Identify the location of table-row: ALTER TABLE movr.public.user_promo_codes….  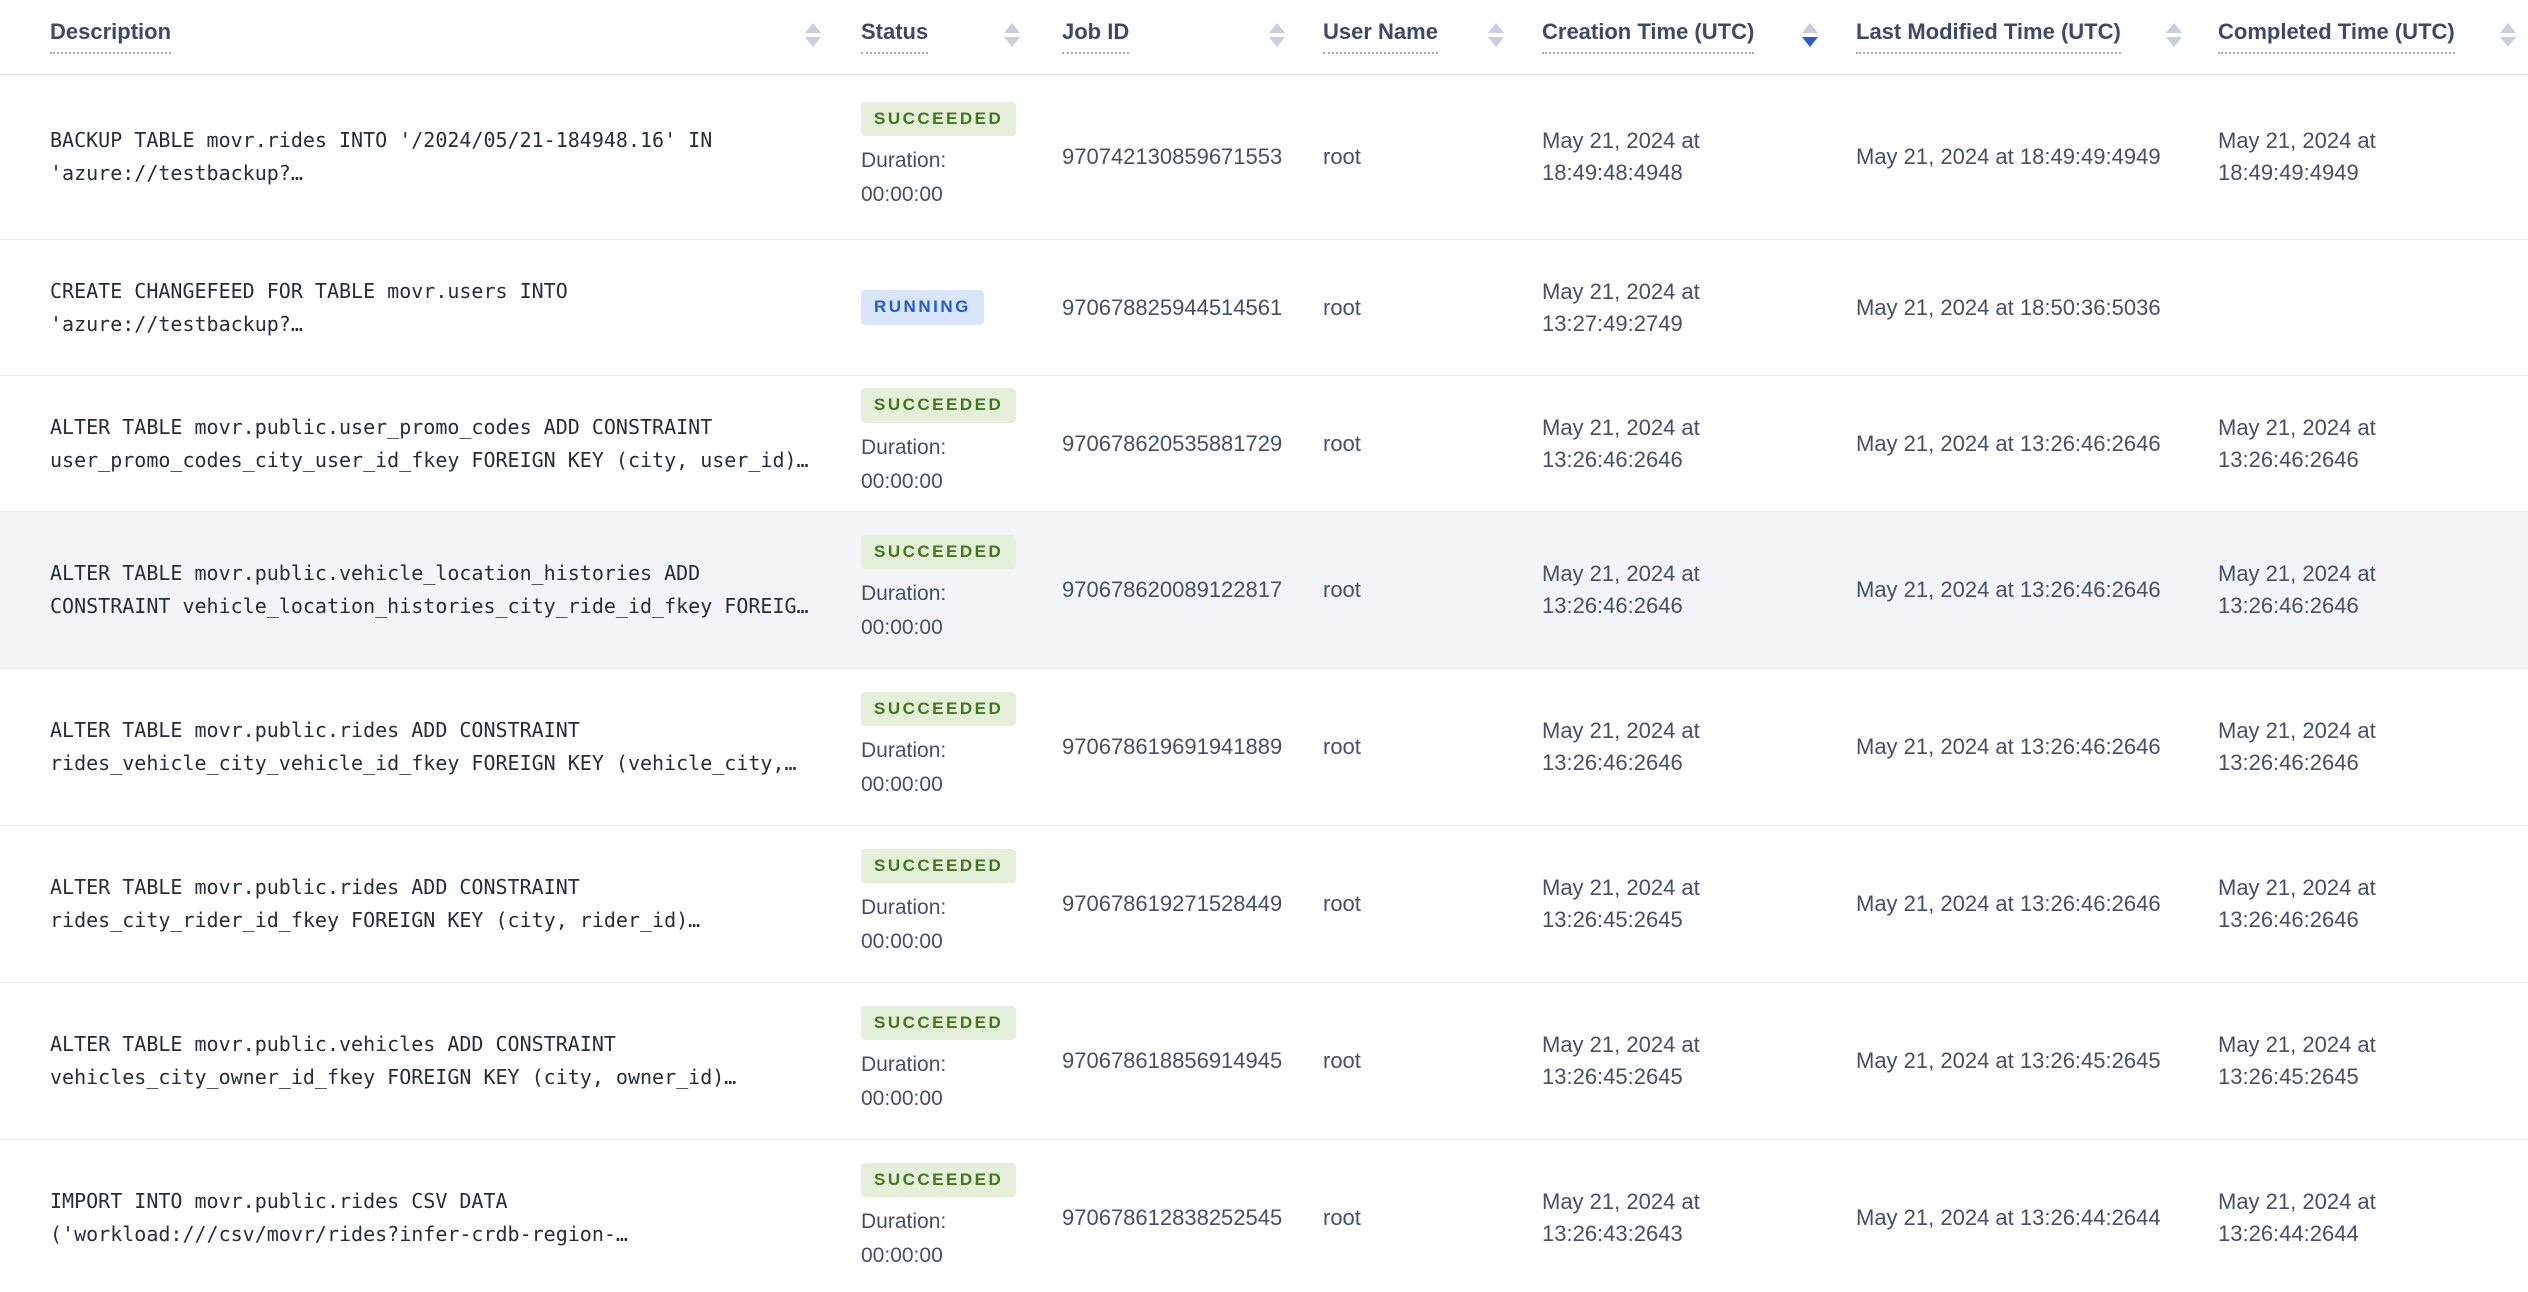
(1264, 444).